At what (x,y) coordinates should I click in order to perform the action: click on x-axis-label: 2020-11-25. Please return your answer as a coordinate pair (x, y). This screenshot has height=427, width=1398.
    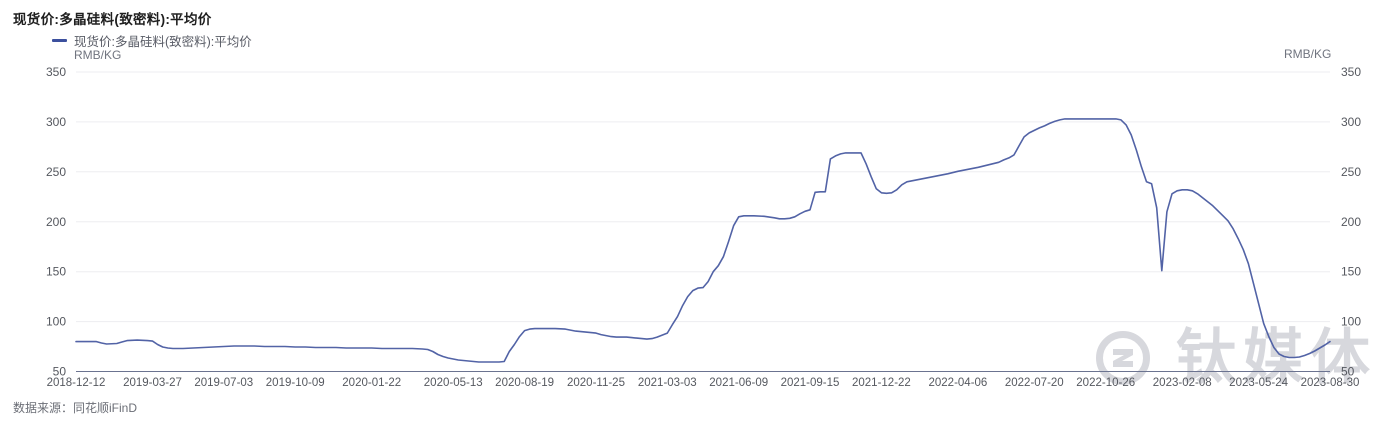
    Looking at the image, I should click on (596, 383).